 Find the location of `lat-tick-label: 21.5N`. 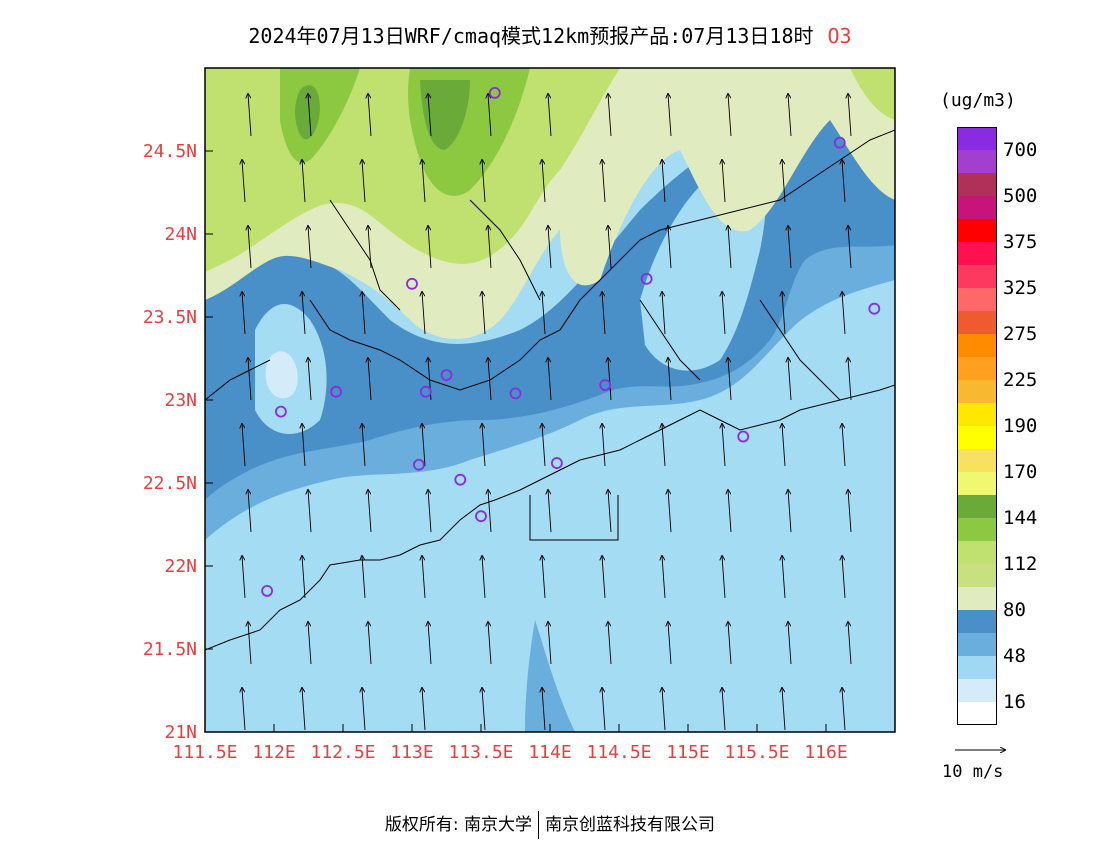

lat-tick-label: 21.5N is located at coordinates (170, 649).